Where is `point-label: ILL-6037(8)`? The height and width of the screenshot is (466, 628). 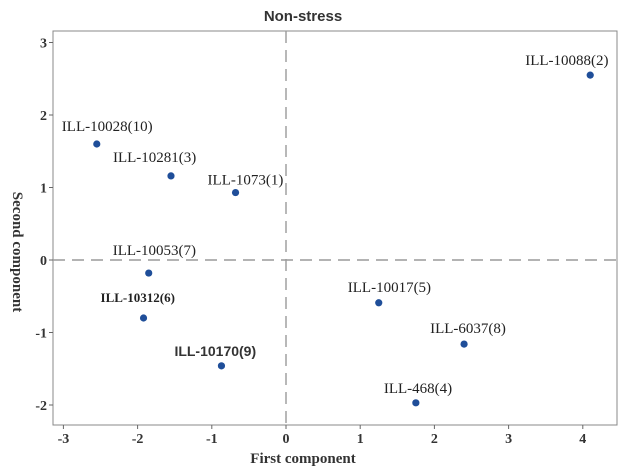 point-label: ILL-6037(8) is located at coordinates (468, 329).